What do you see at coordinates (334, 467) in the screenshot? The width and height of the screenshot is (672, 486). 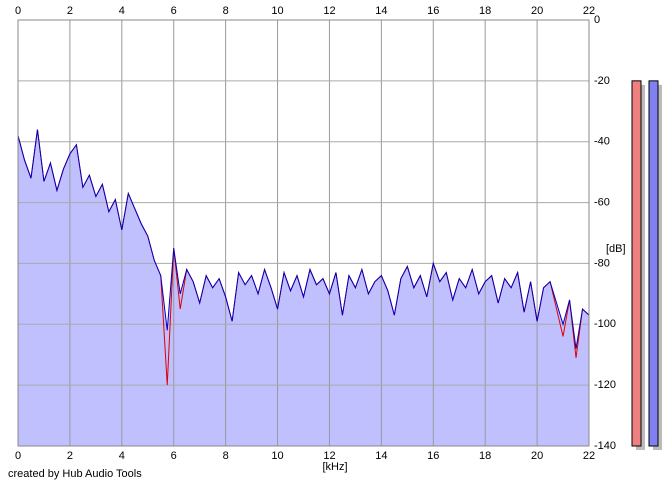 I see `x-axis-label: [kHz]` at bounding box center [334, 467].